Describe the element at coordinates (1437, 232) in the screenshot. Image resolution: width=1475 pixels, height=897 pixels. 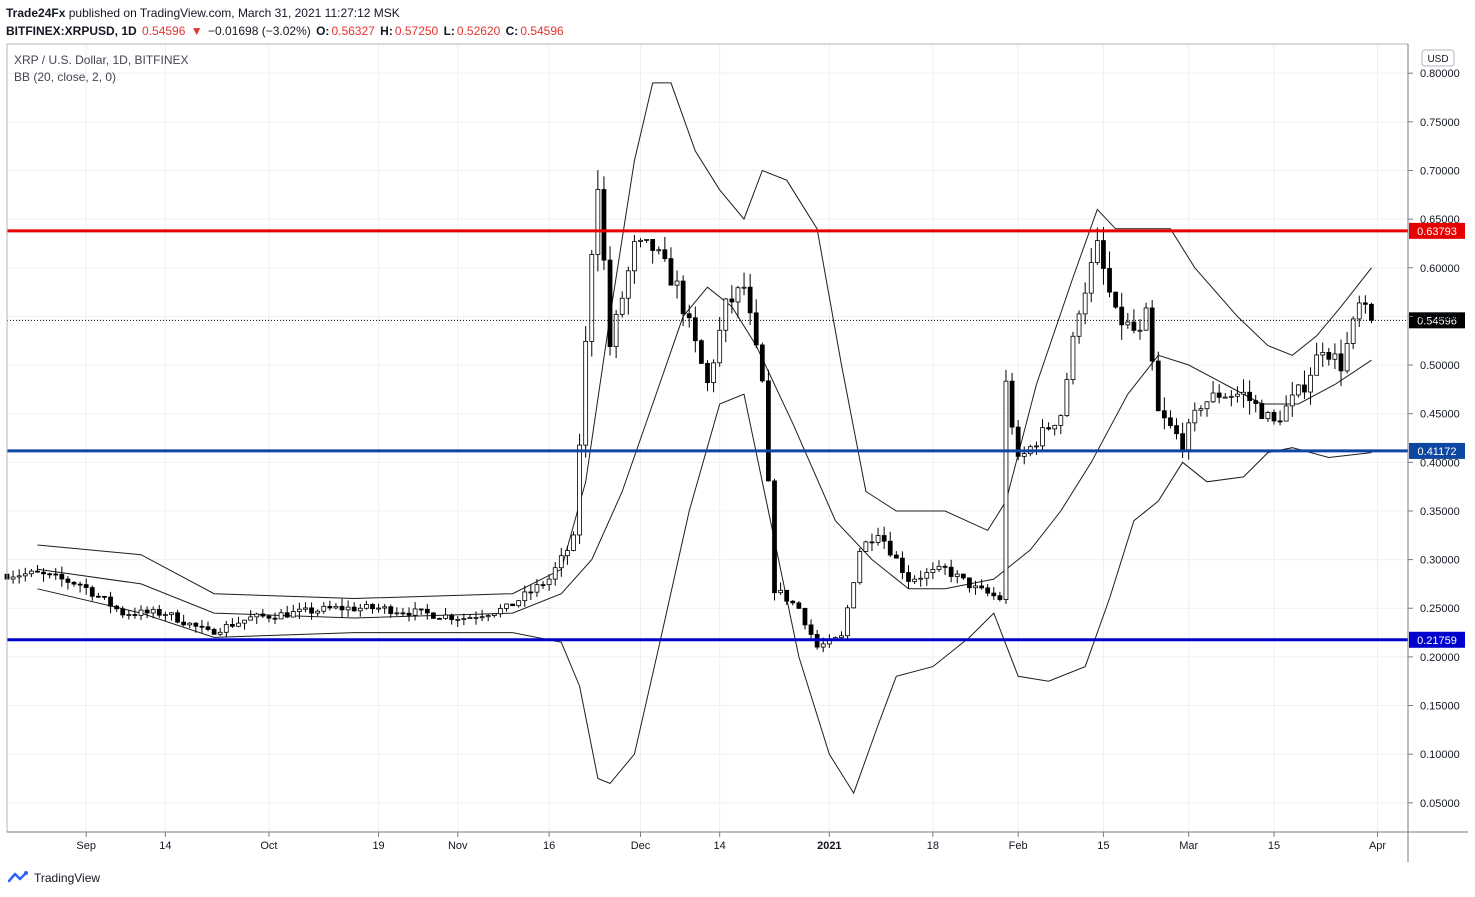
I see `level-label: 0.63793` at that location.